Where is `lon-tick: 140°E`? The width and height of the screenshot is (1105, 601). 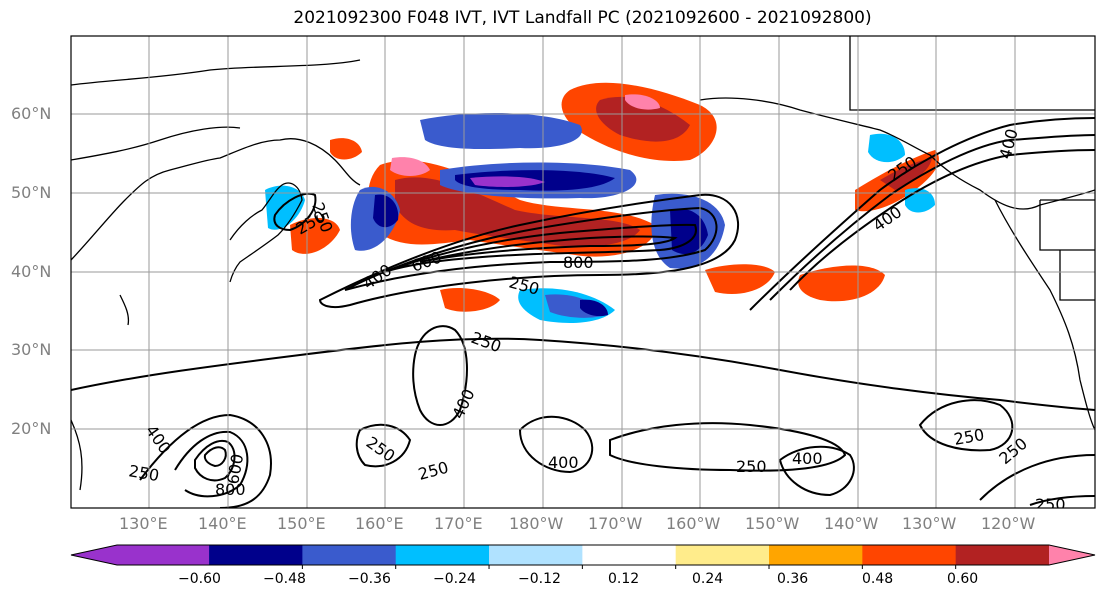 lon-tick: 140°E is located at coordinates (222, 523).